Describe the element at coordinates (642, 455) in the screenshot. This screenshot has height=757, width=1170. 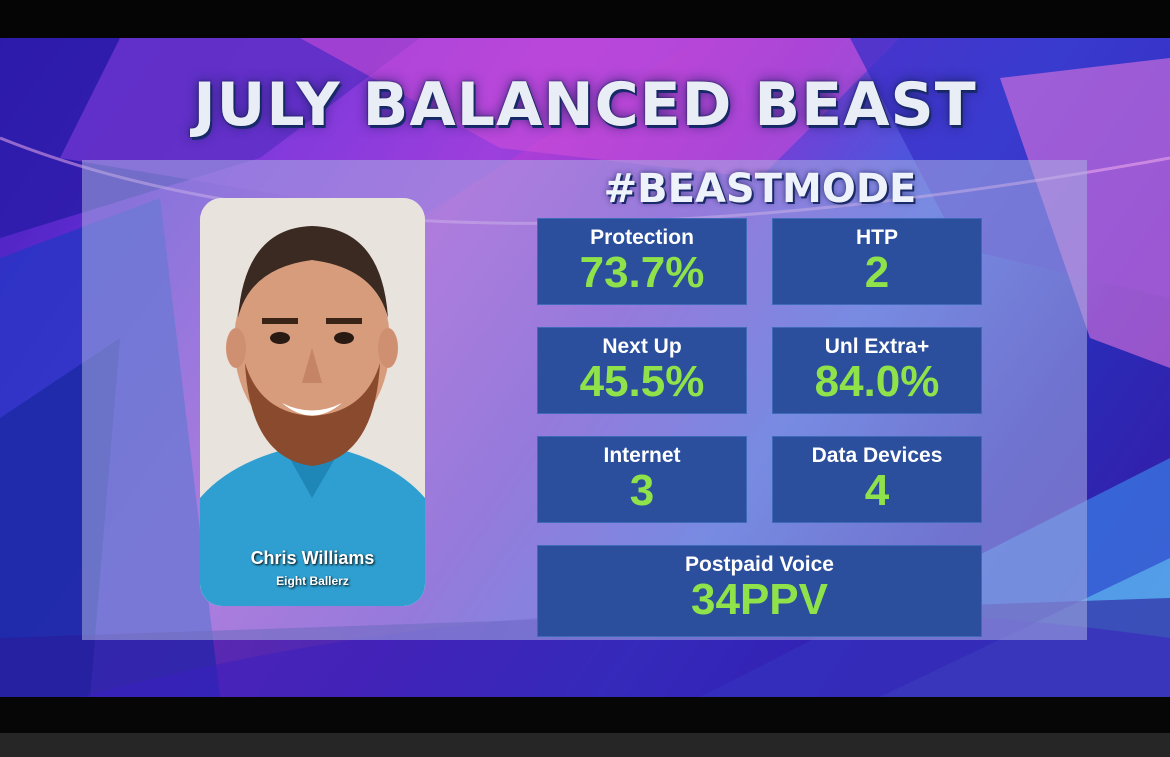
I see `stat-label: Internet` at that location.